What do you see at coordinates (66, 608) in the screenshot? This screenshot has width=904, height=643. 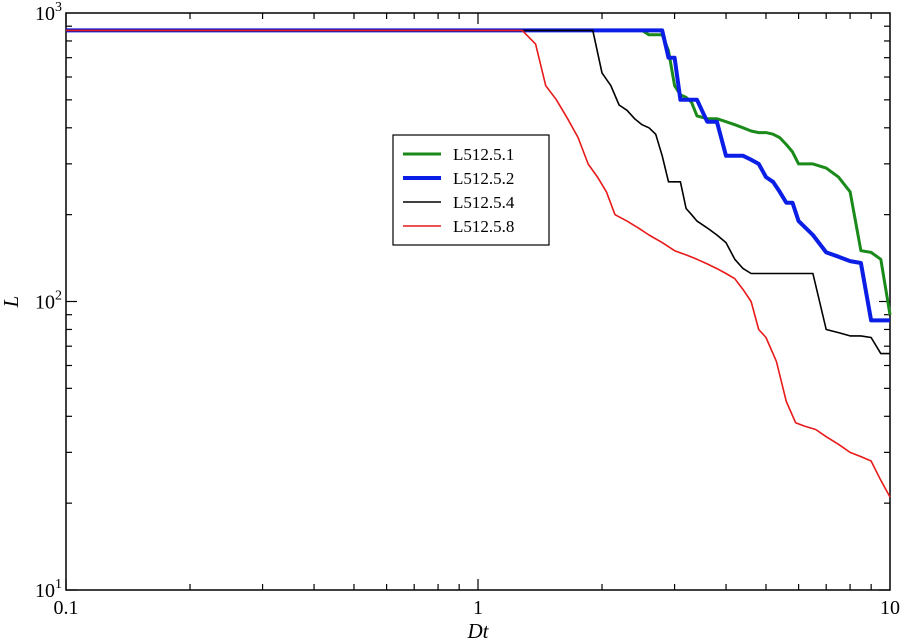 I see `x-tick-label: 0.1` at bounding box center [66, 608].